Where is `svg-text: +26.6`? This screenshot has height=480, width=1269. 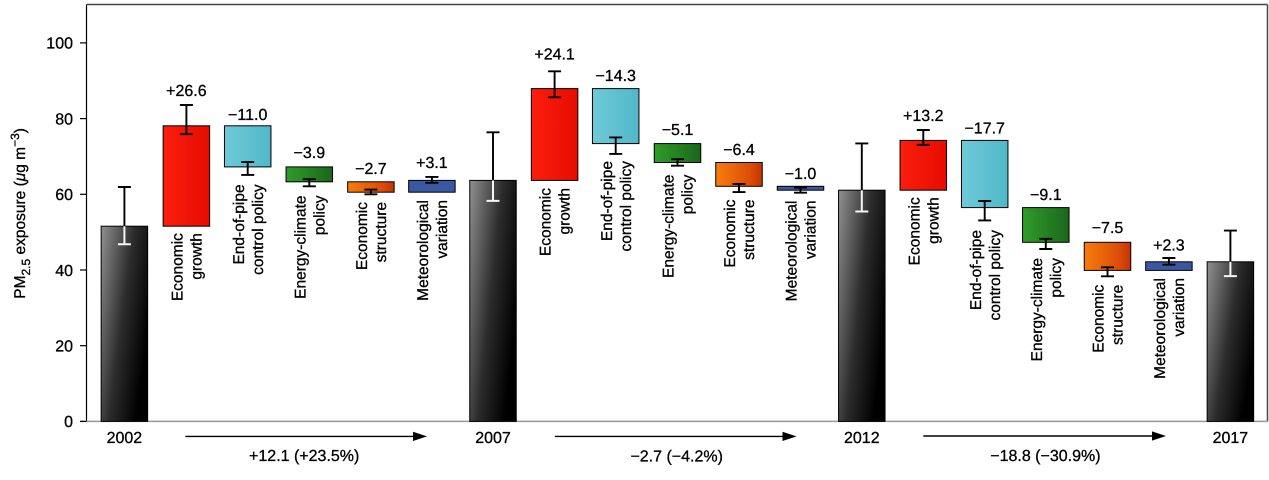
svg-text: +26.6 is located at coordinates (186, 91).